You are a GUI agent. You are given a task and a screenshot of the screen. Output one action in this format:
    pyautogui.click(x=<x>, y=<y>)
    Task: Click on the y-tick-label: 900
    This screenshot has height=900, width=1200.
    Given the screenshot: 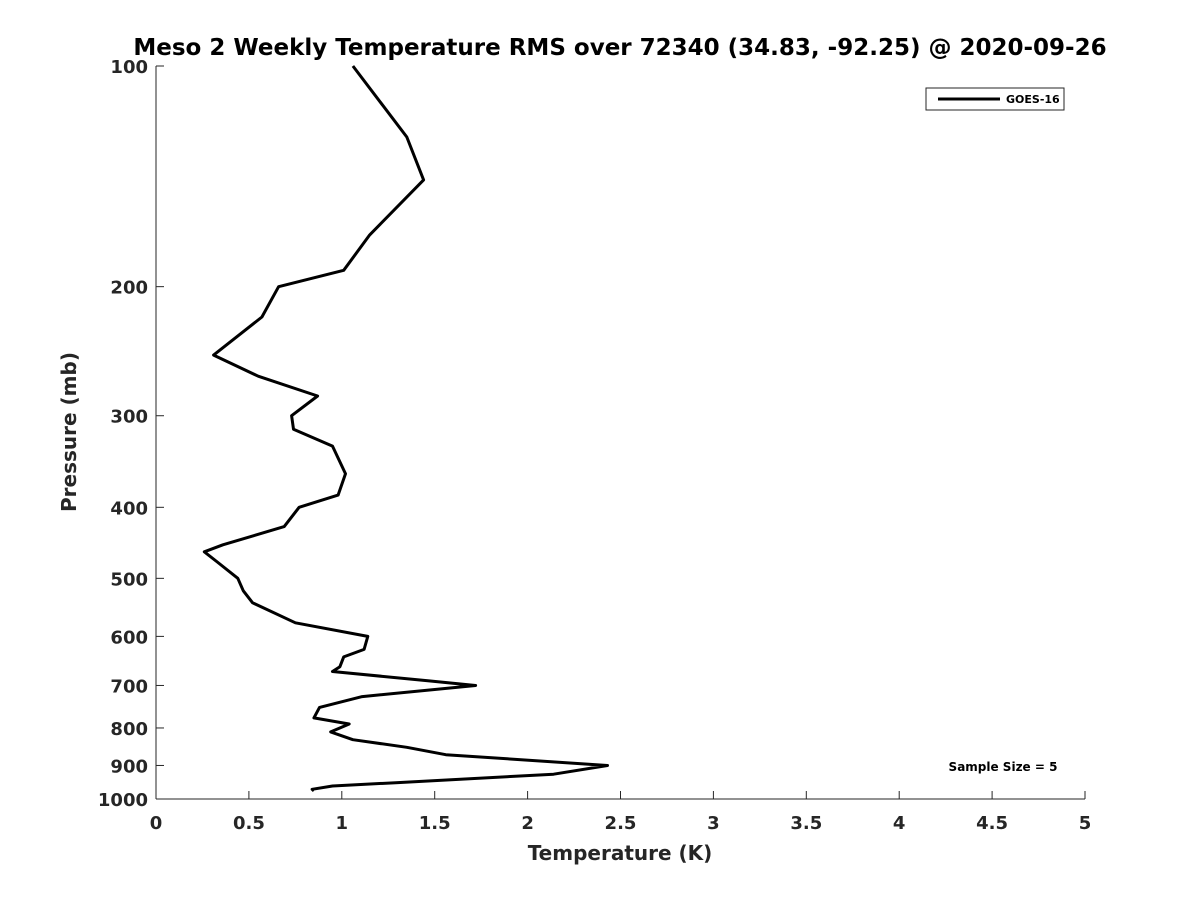 What is the action you would take?
    pyautogui.click(x=129, y=766)
    